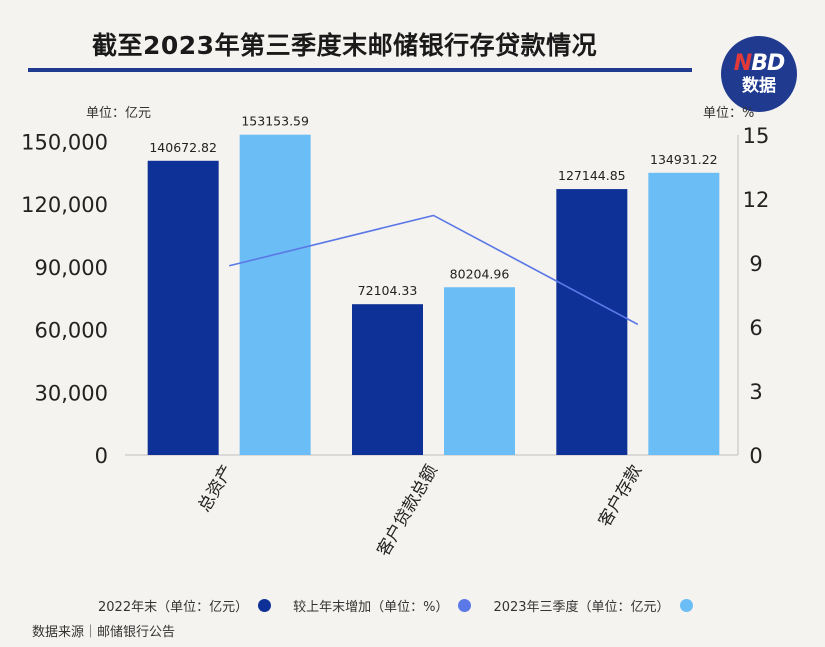 This screenshot has height=647, width=825. What do you see at coordinates (371, 607) in the screenshot?
I see `legend-label: 较上年末增加（单位：%）` at bounding box center [371, 607].